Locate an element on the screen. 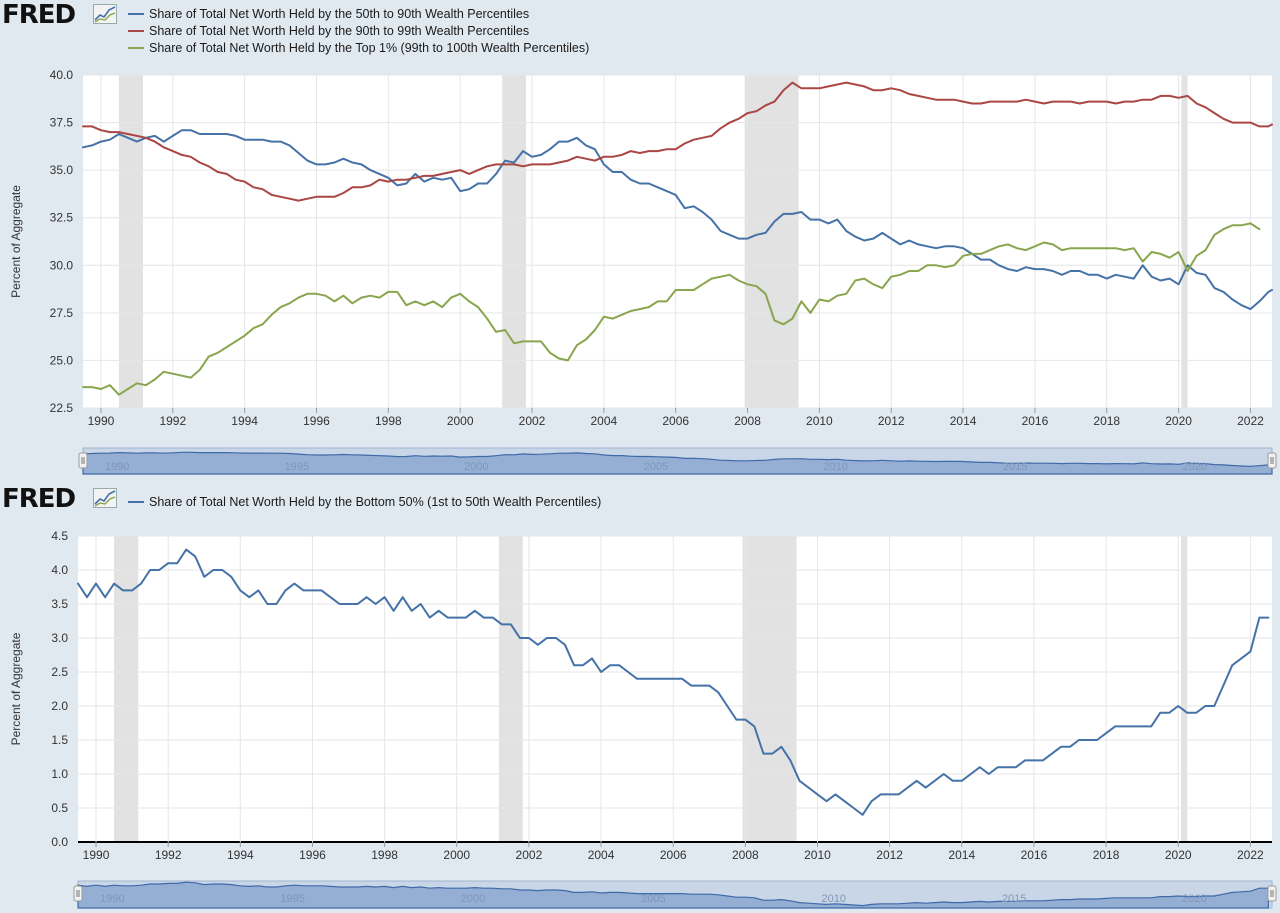 The width and height of the screenshot is (1280, 913). y-tick-label: 2.5 is located at coordinates (59, 672).